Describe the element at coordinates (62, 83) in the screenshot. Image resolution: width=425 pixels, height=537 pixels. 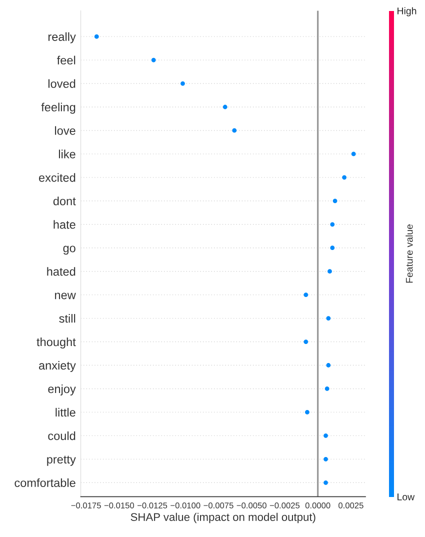
I see `y-tick-label: loved` at that location.